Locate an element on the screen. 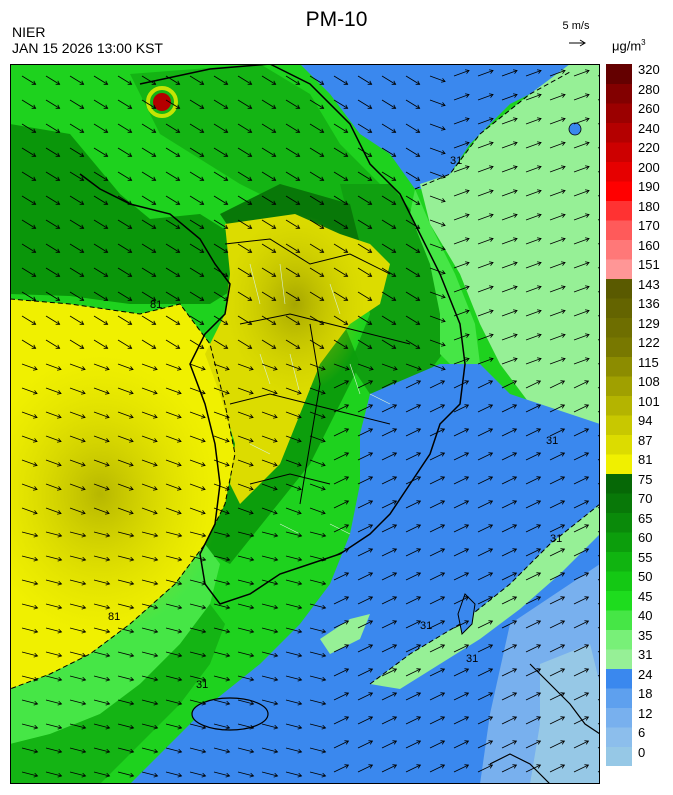  colorbar-tick-label: 200 is located at coordinates (649, 167).